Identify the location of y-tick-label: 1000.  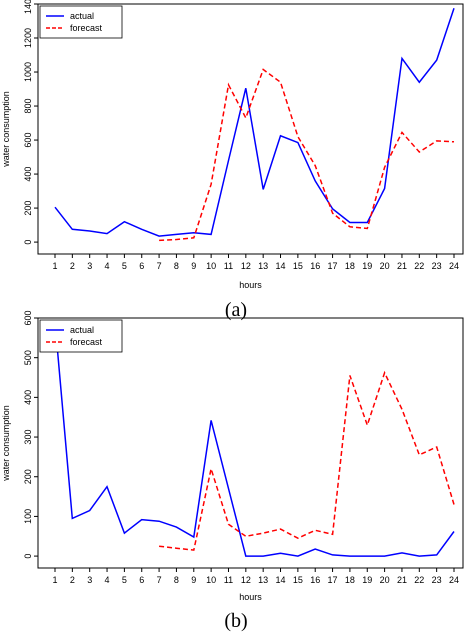
(28, 72).